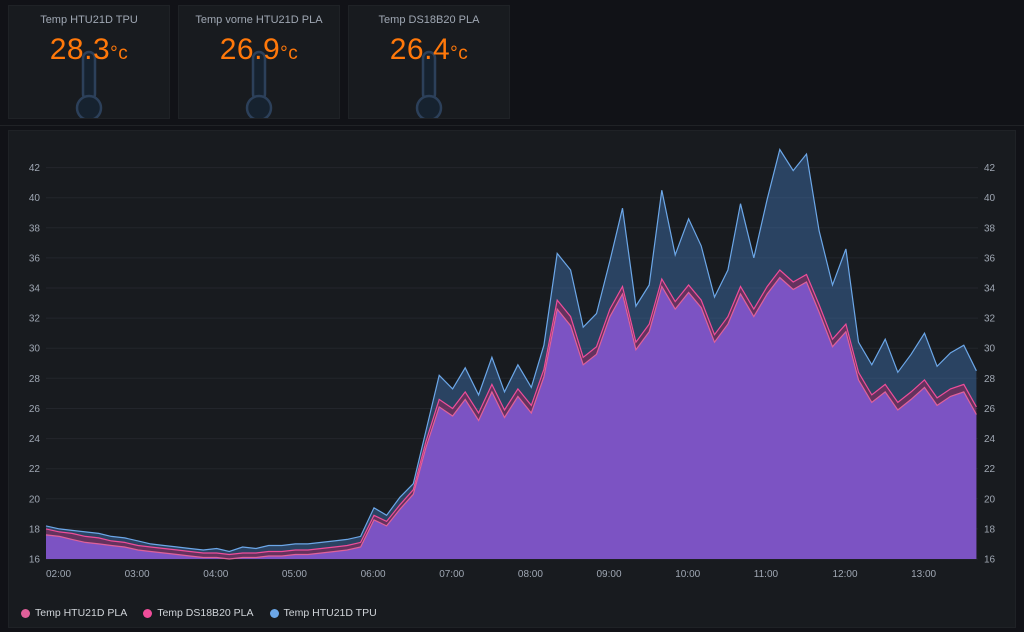 Image resolution: width=1024 pixels, height=632 pixels. Describe the element at coordinates (330, 613) in the screenshot. I see `legend-series-label: Temp HTU21D TPU` at that location.